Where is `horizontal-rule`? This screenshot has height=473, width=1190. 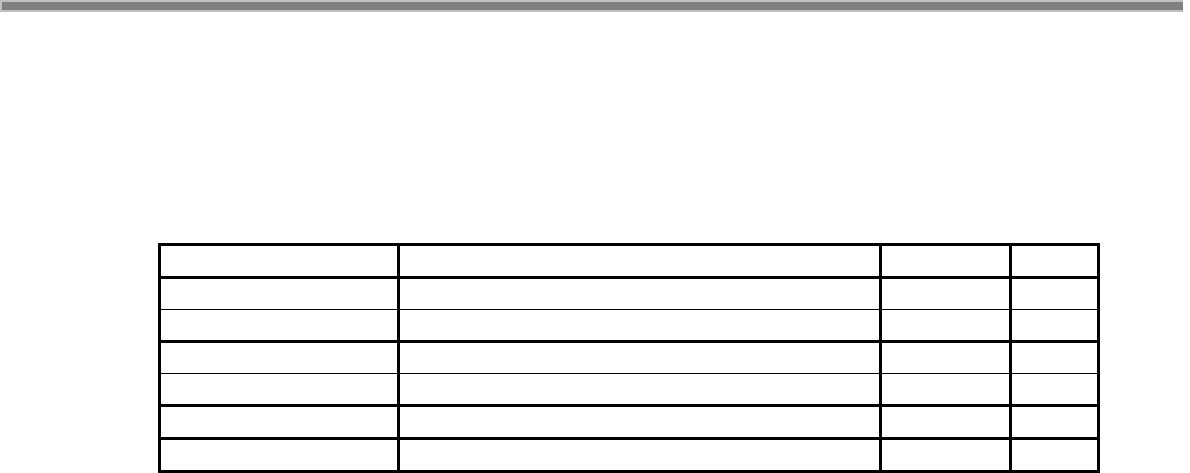
horizontal-rule is located at coordinates (591, 6).